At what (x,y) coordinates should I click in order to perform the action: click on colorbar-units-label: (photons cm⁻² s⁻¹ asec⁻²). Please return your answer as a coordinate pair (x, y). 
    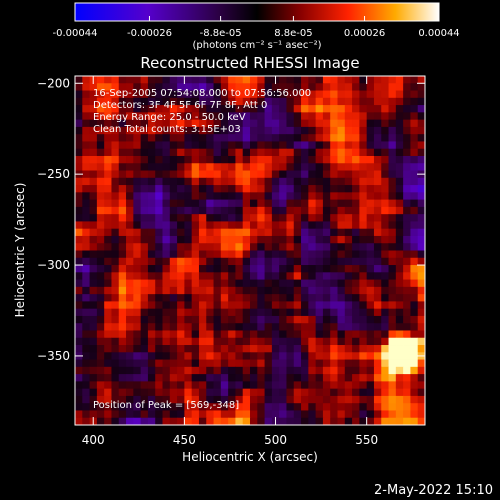
    Looking at the image, I should click on (256, 45).